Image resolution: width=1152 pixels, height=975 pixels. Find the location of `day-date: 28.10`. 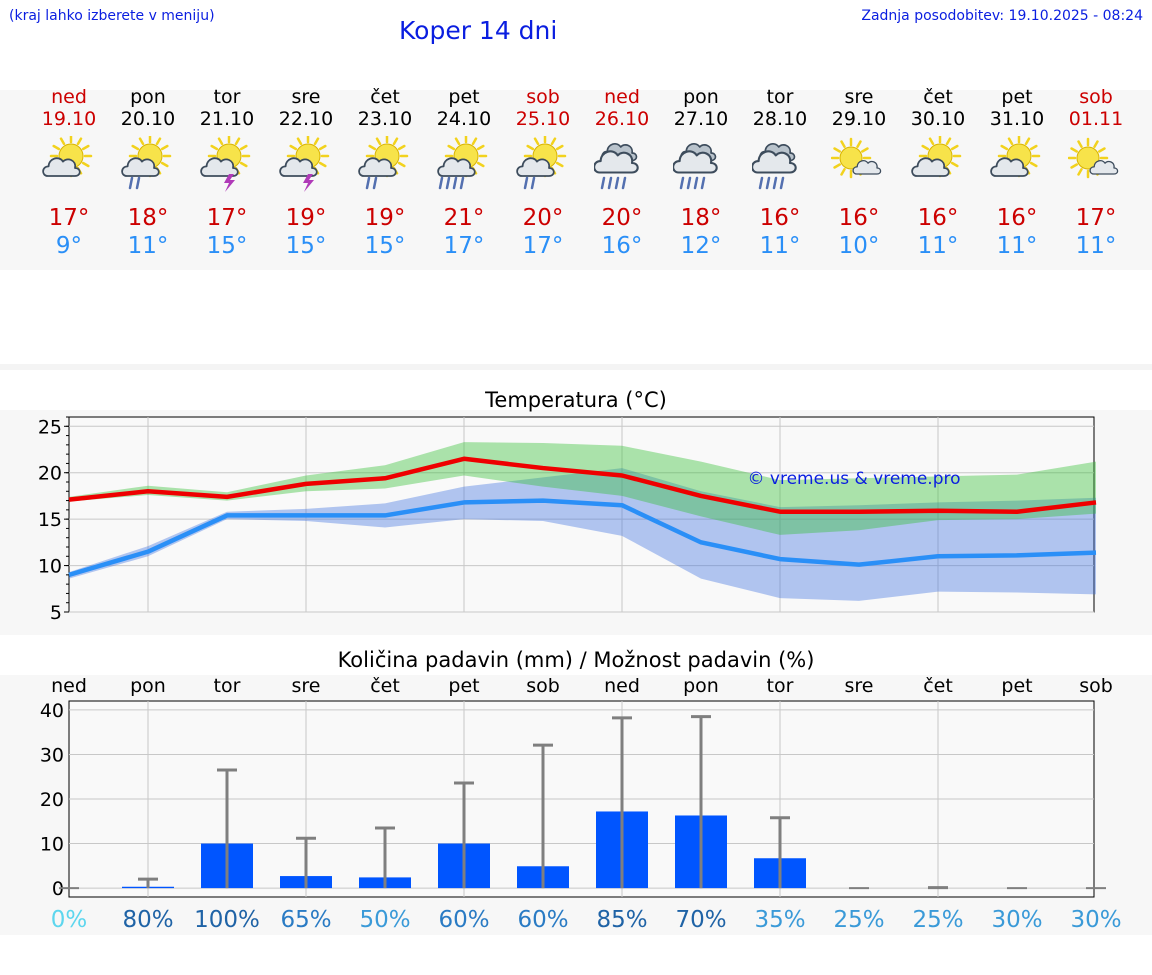

day-date: 28.10 is located at coordinates (780, 119).